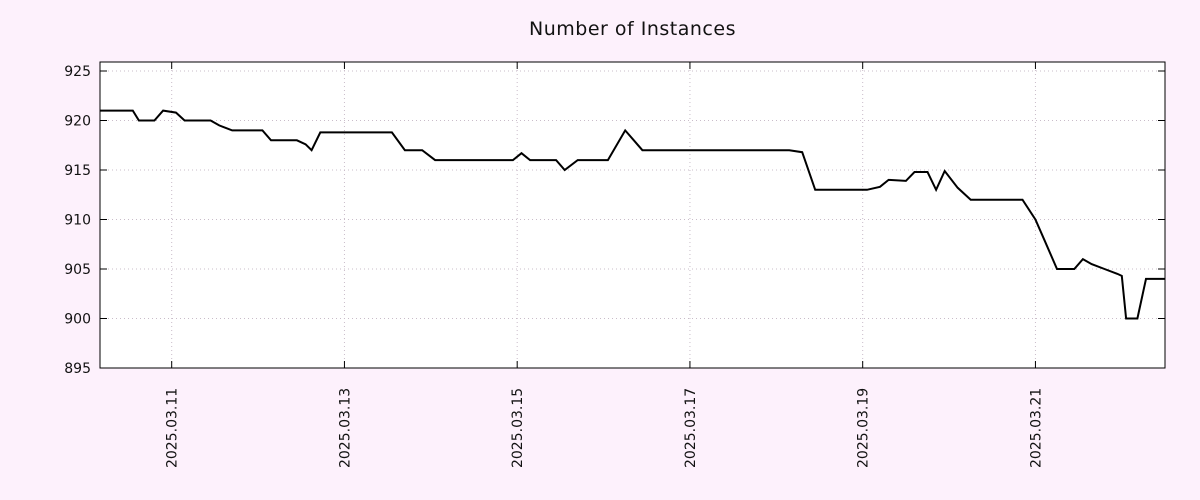 The height and width of the screenshot is (500, 1200). What do you see at coordinates (77, 320) in the screenshot?
I see `y-tick-label: 900` at bounding box center [77, 320].